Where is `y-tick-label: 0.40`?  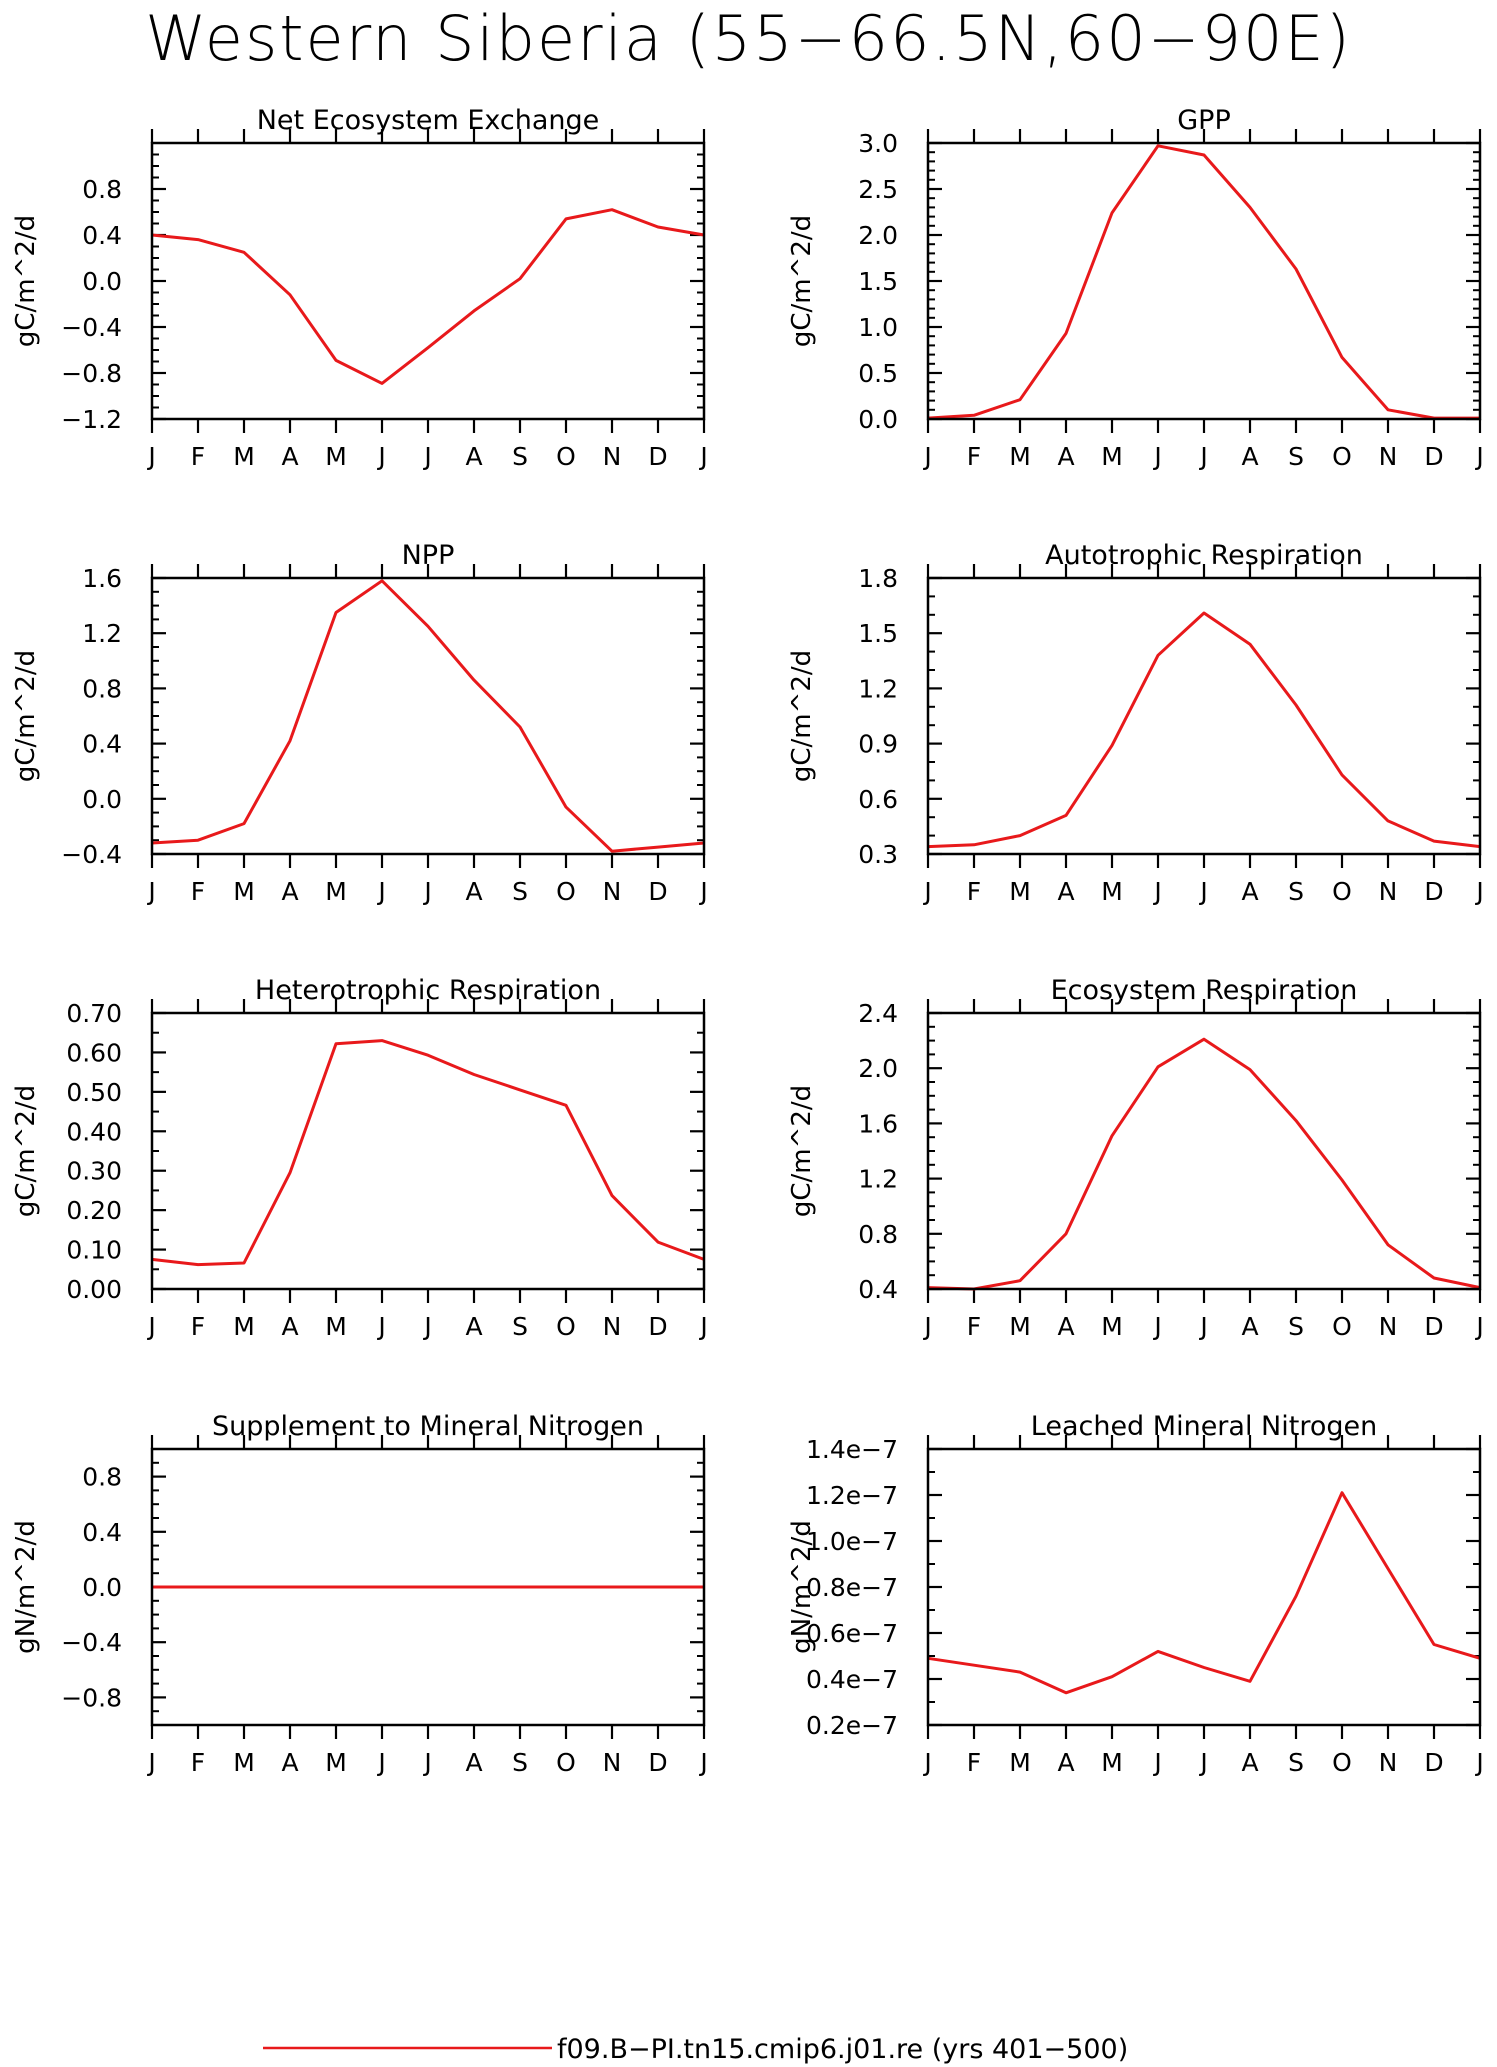 y-tick-label: 0.40 is located at coordinates (94, 1131).